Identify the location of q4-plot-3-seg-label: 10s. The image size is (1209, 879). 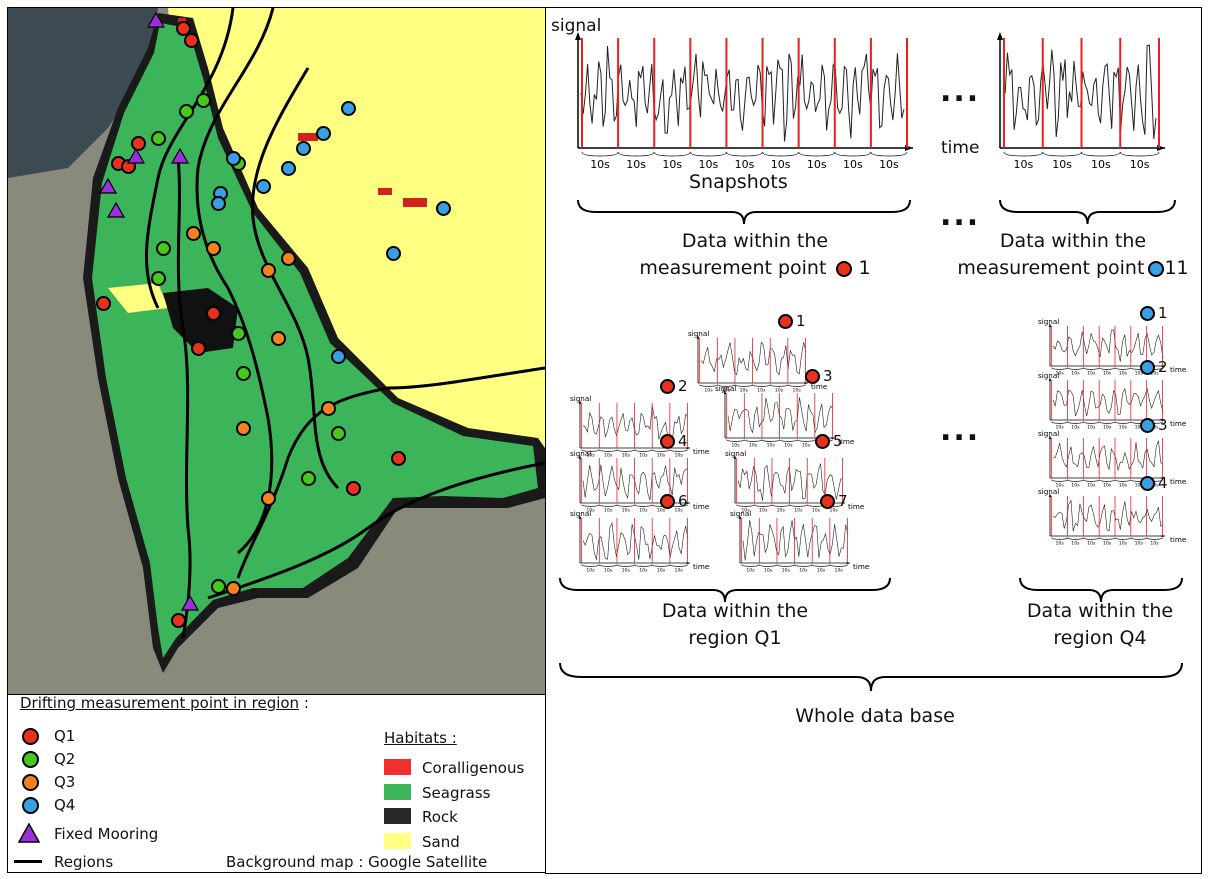
(1059, 485).